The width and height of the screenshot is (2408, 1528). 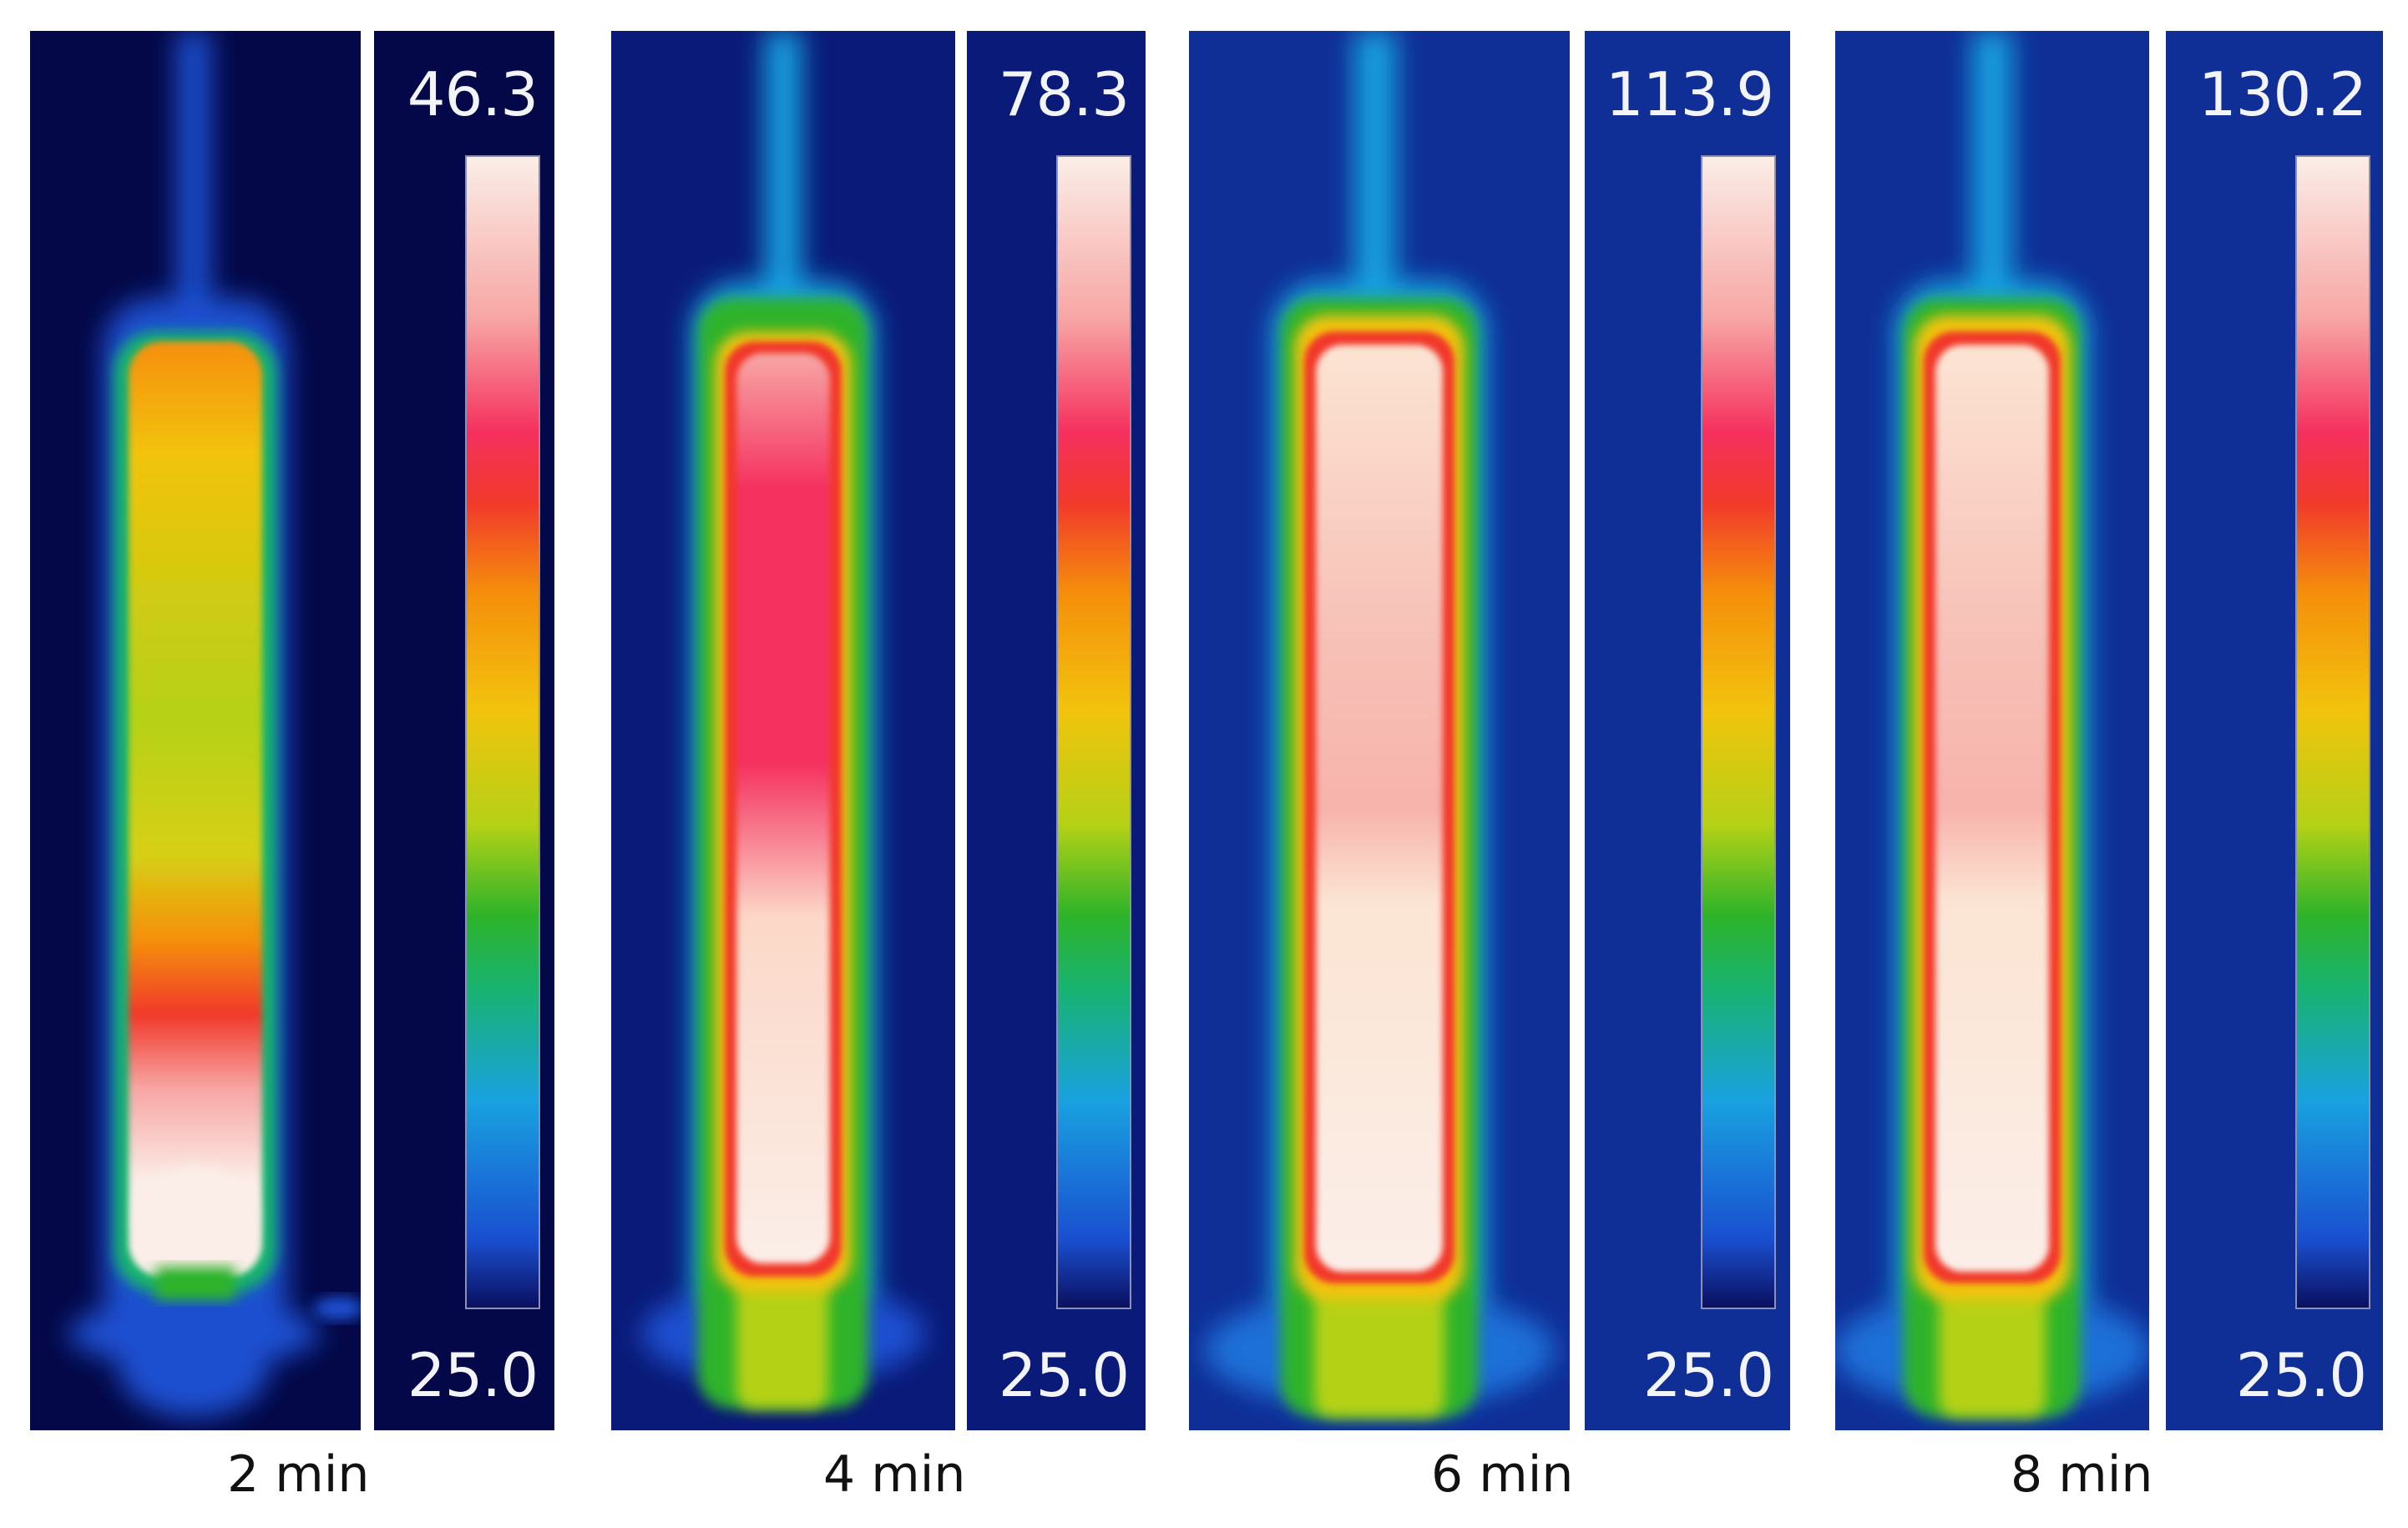 What do you see at coordinates (2082, 1474) in the screenshot?
I see `time-caption: 8 min` at bounding box center [2082, 1474].